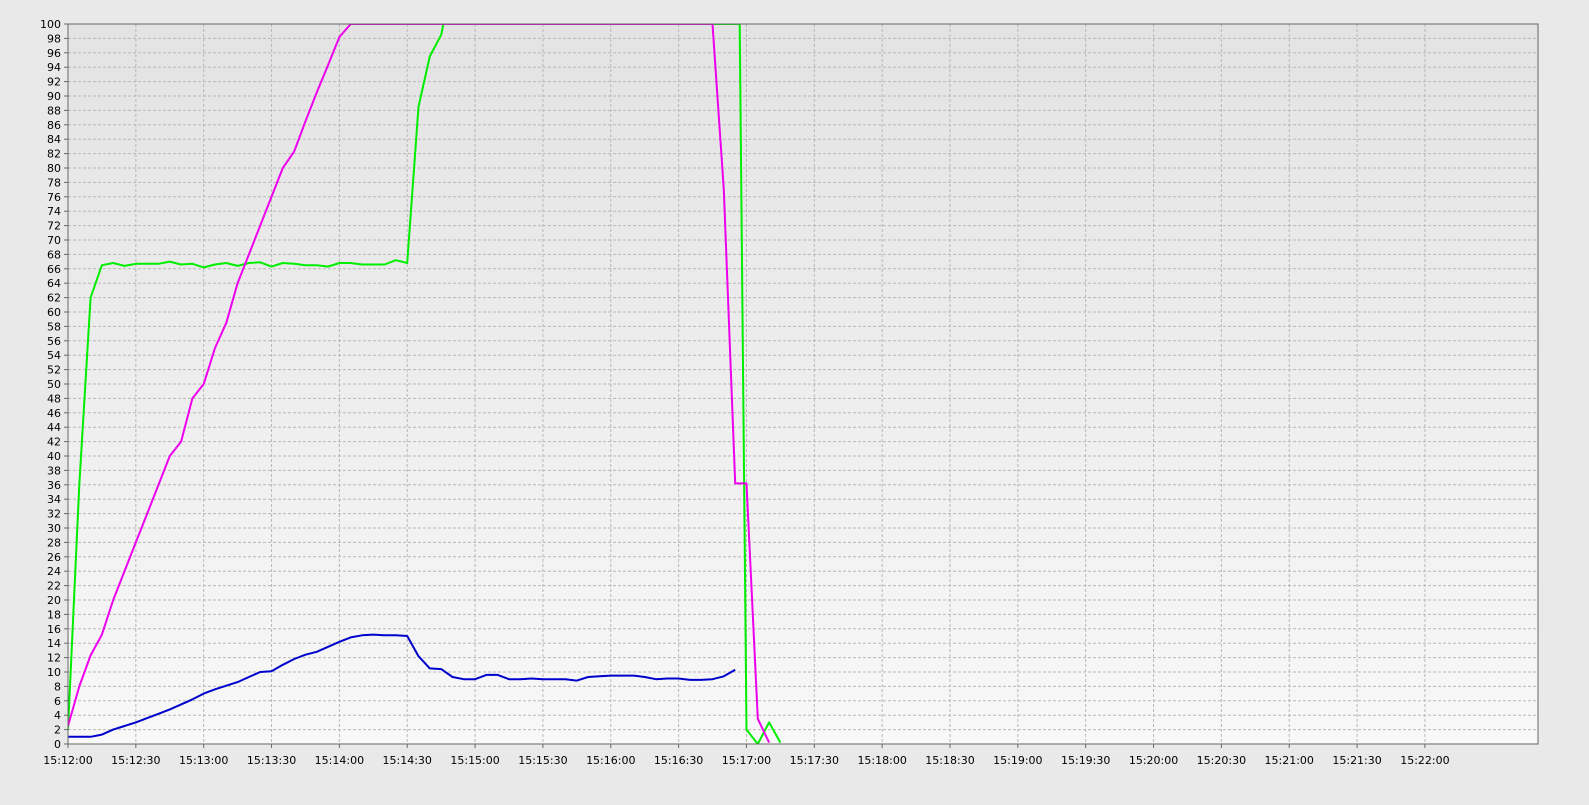 This screenshot has height=805, width=1589. What do you see at coordinates (339, 760) in the screenshot?
I see `x-tick-label: 15:14:00` at bounding box center [339, 760].